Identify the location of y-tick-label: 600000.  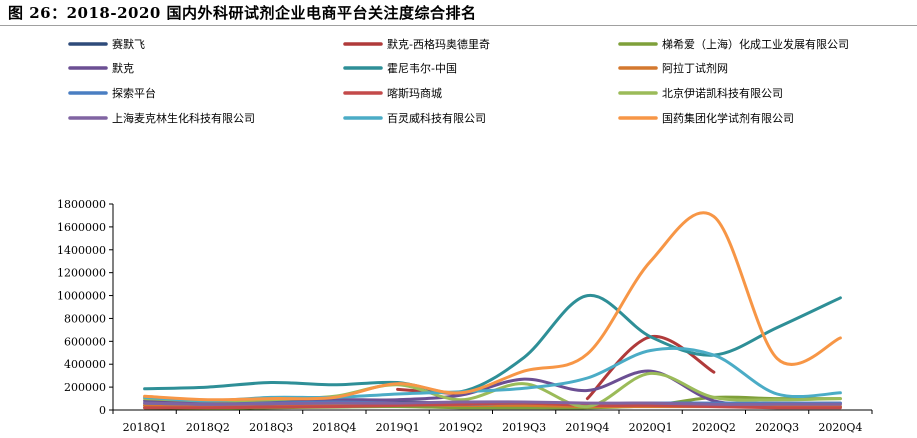
(85, 341).